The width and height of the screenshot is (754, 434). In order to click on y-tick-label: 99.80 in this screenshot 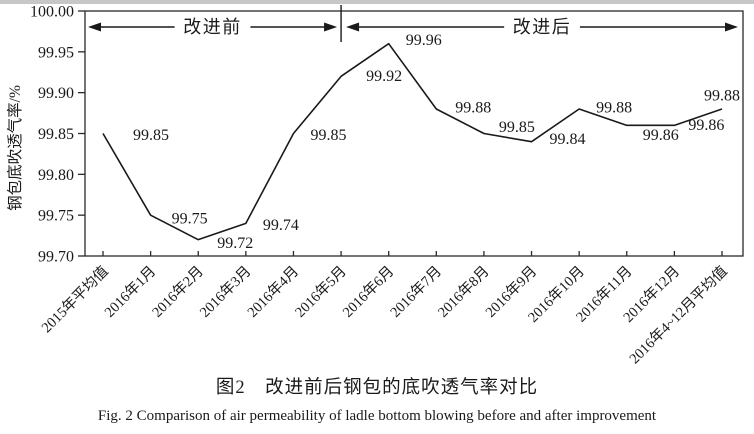, I will do `click(56, 175)`.